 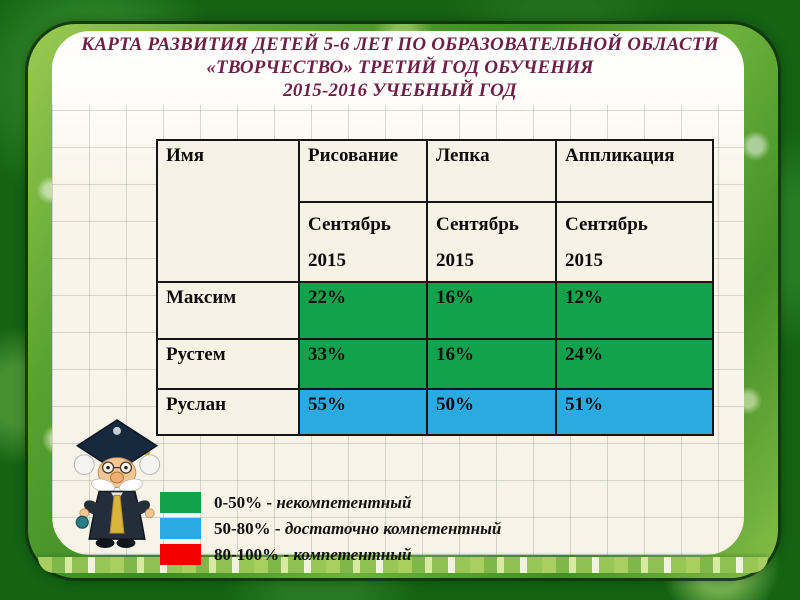 I want to click on period-header-drawing: Сентябрь 2015, so click(x=363, y=242).